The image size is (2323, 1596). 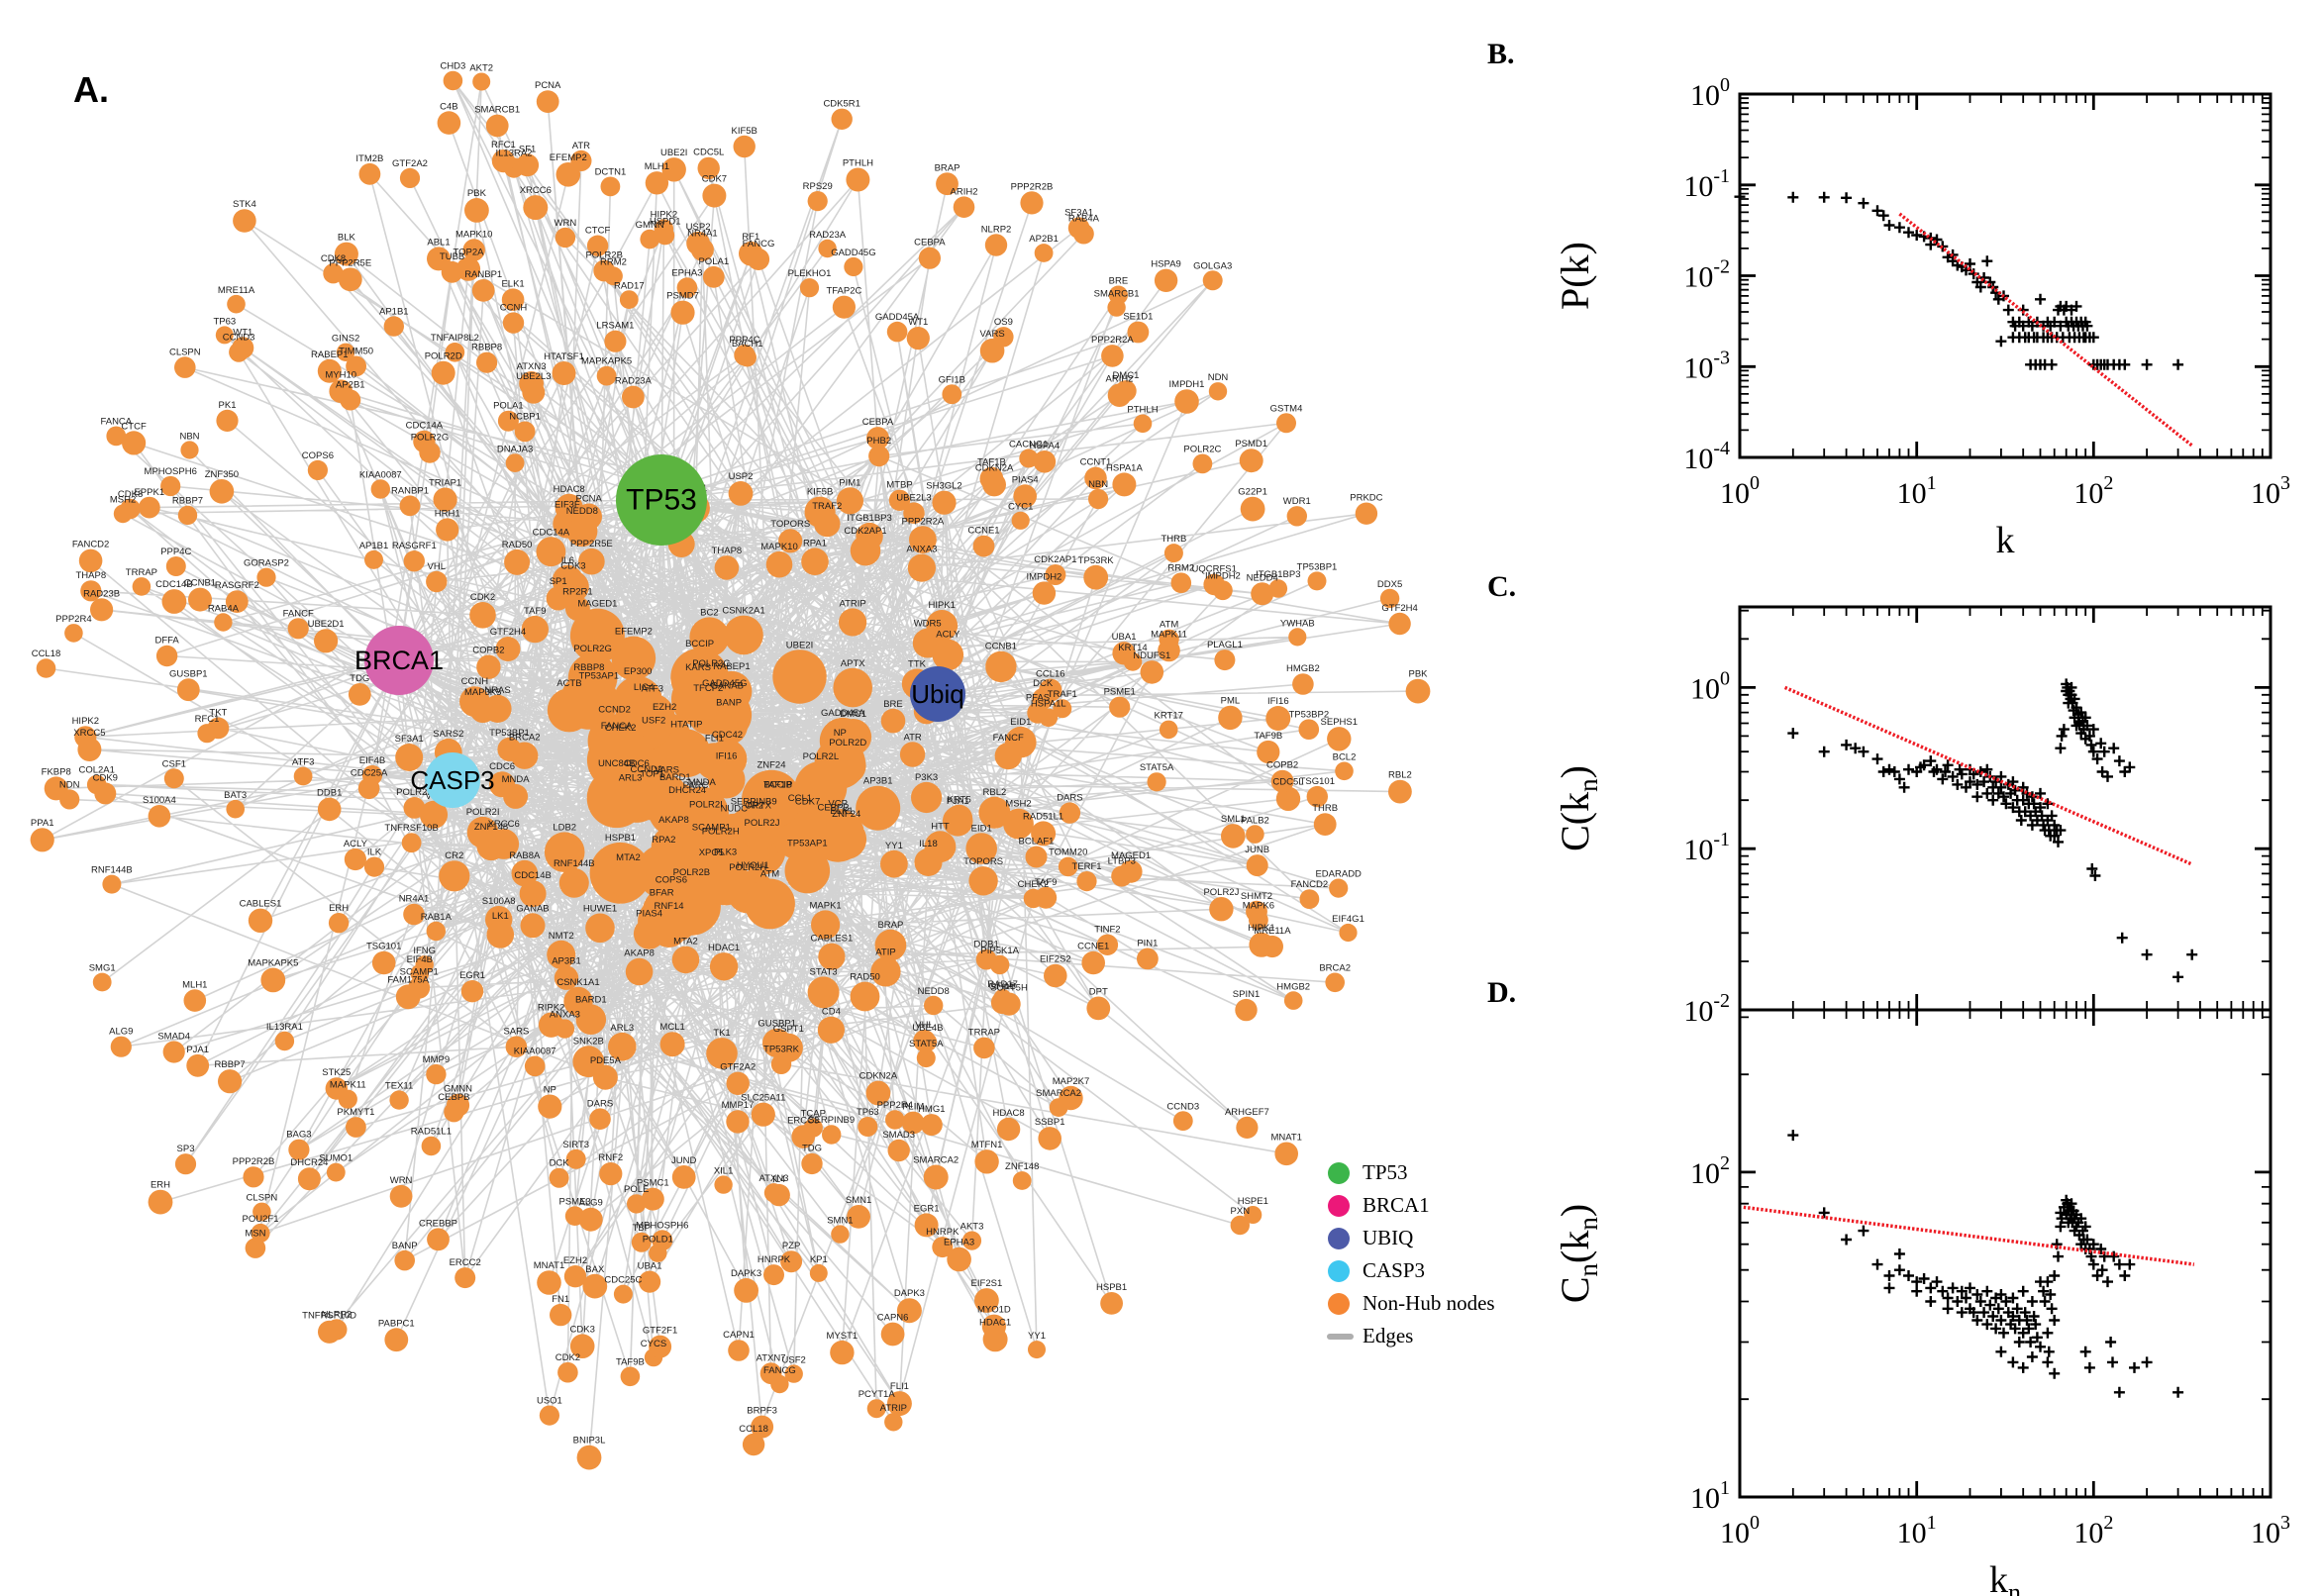 I want to click on network-legend: TP53 BRCA1 UBIQ CASP3 Non-Hub nodes Edges, so click(x=1411, y=1254).